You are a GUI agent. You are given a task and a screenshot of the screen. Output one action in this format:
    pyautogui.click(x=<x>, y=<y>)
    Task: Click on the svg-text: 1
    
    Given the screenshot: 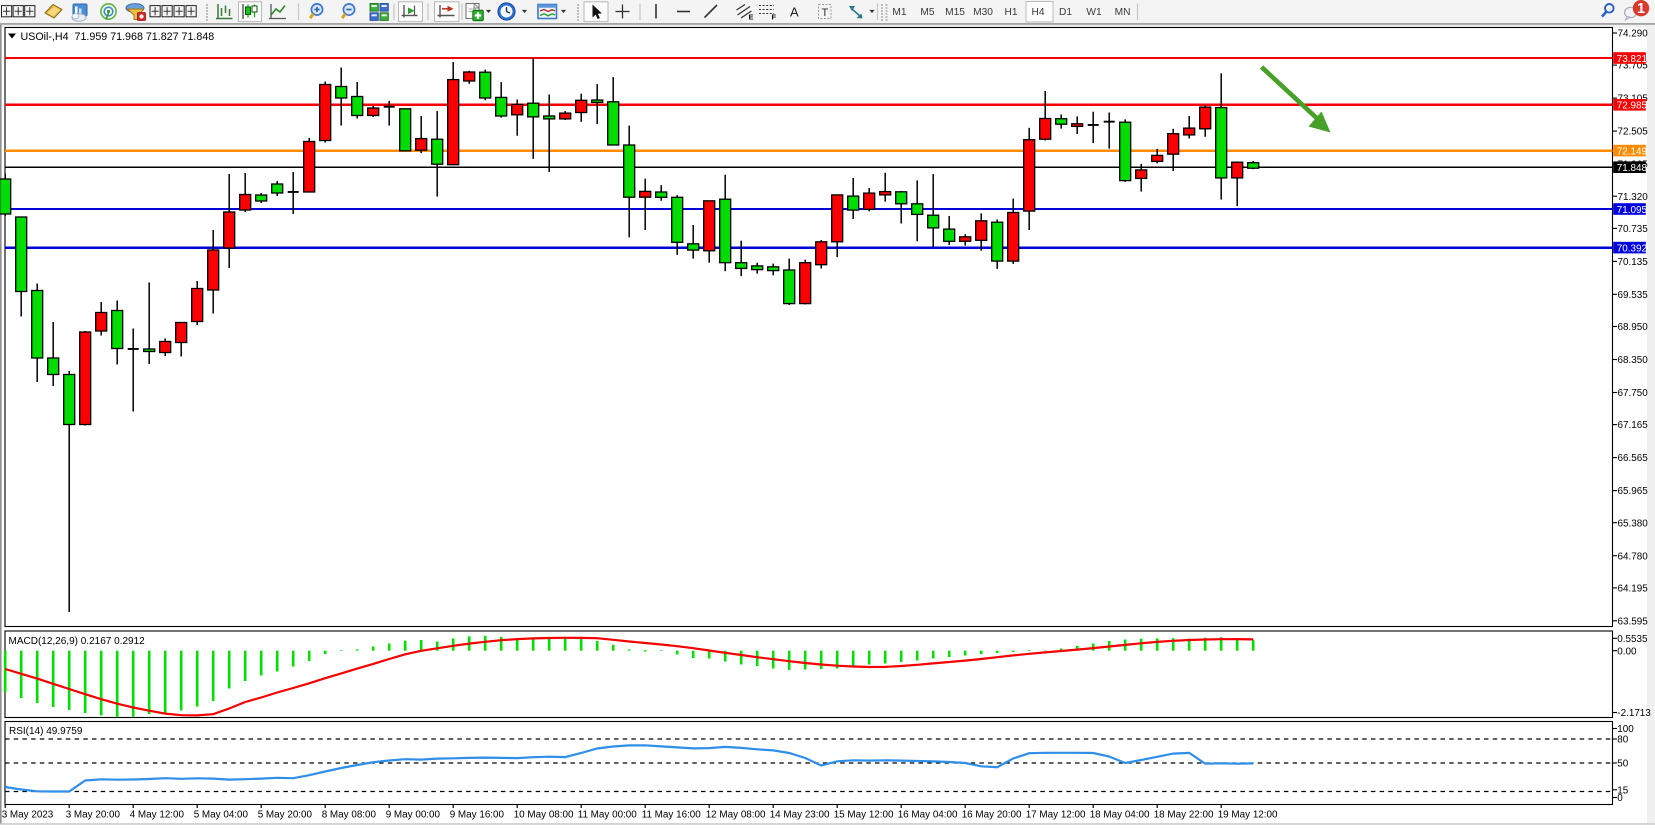 What is the action you would take?
    pyautogui.click(x=1641, y=9)
    